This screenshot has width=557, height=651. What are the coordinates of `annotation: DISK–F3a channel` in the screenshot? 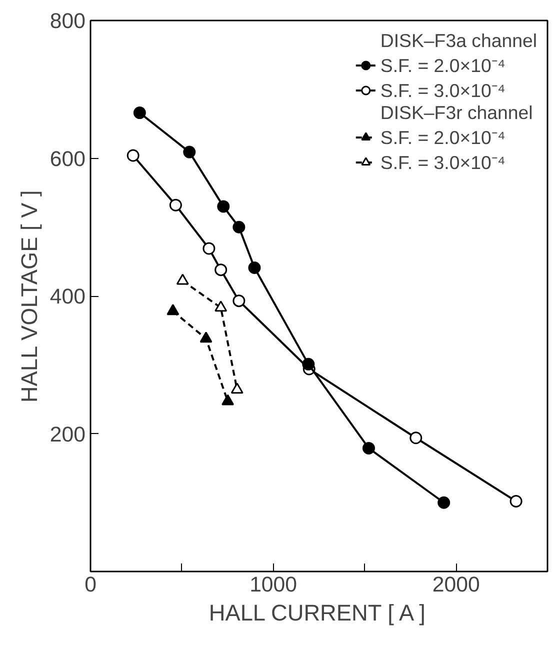 It's located at (458, 41).